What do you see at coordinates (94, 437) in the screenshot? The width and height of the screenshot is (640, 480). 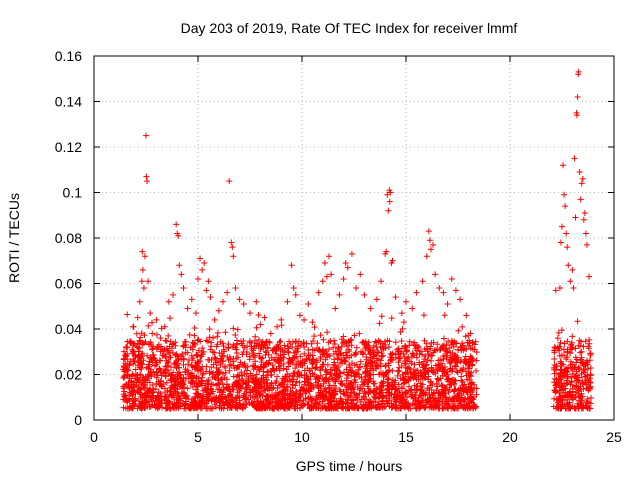 I see `x-tick-label: 0` at bounding box center [94, 437].